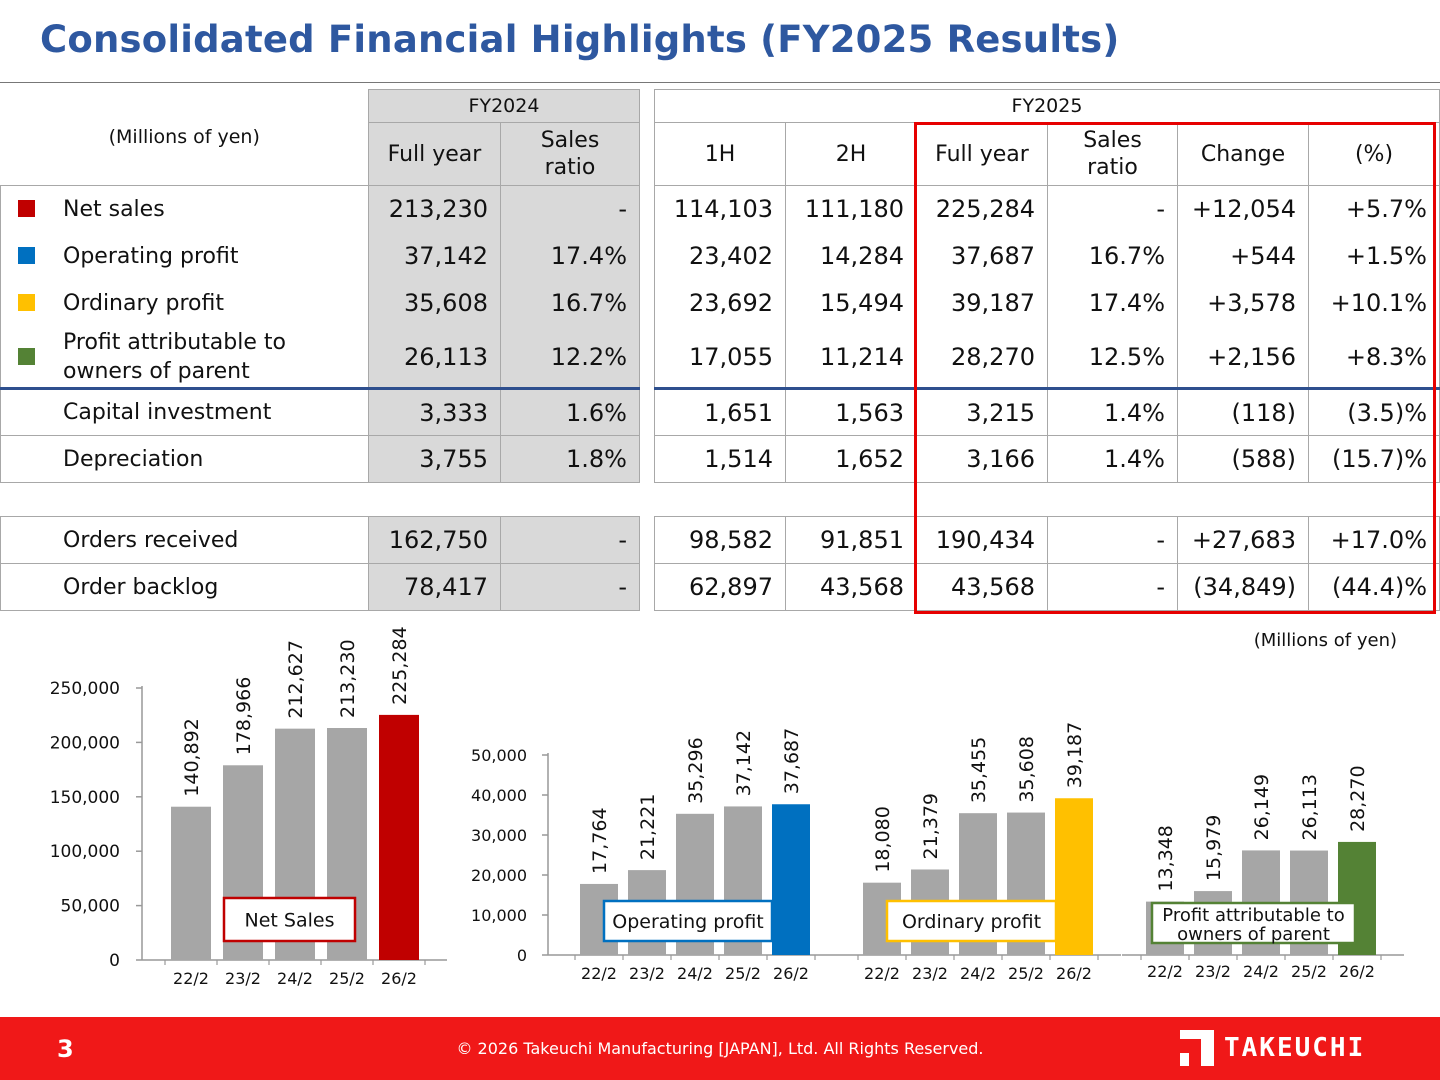 This screenshot has width=1440, height=1080. Describe the element at coordinates (1325, 640) in the screenshot. I see `chart-unit-label: (Millions of yen)` at that location.